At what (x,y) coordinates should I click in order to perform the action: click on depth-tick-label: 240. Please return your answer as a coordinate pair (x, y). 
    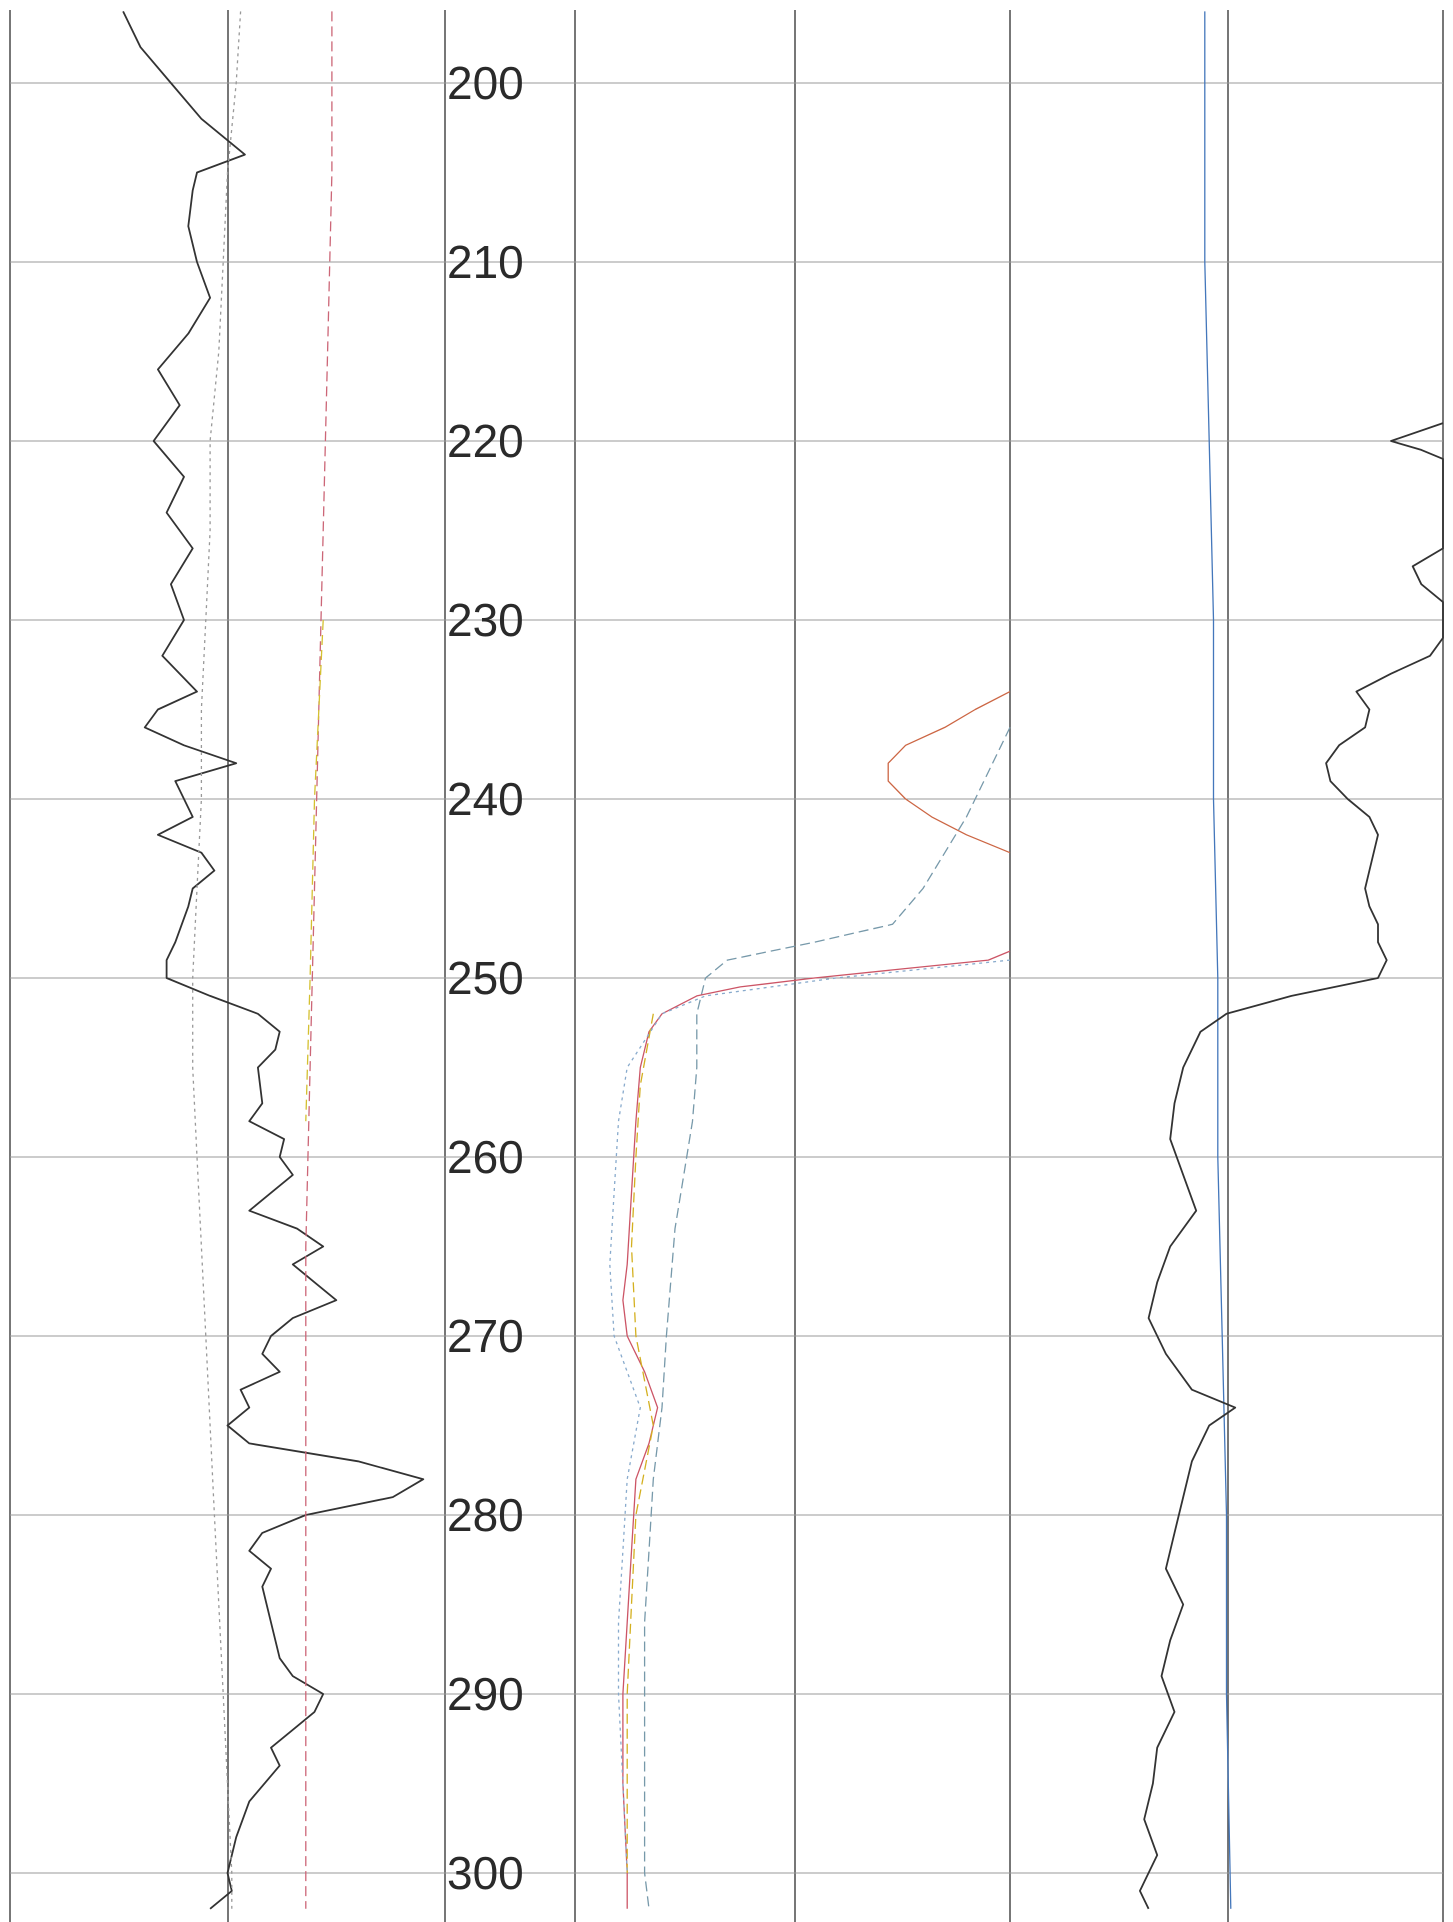
    Looking at the image, I should click on (485, 799).